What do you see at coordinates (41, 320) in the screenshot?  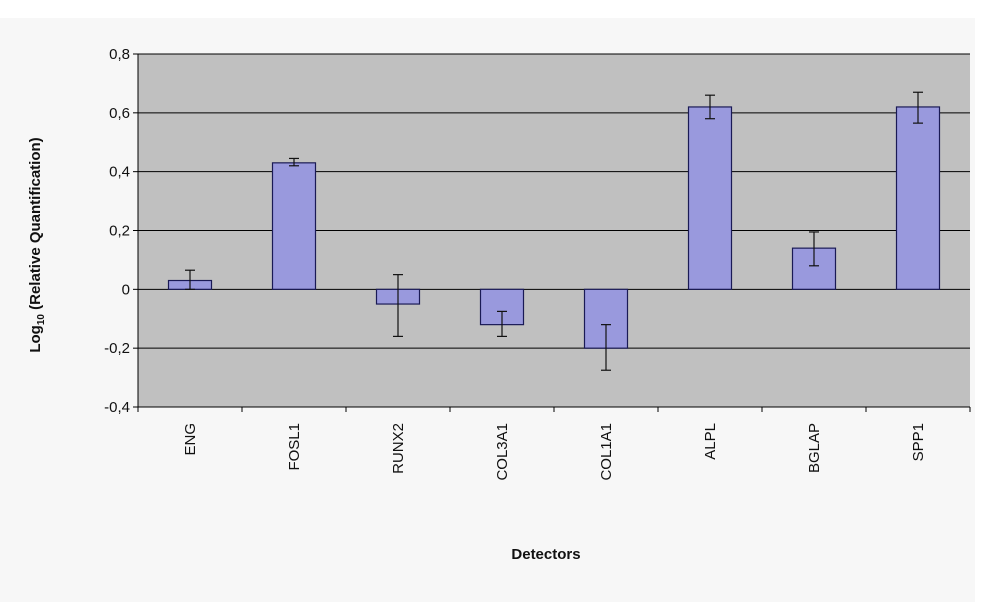 I see `y-axis-title-subscript: 10` at bounding box center [41, 320].